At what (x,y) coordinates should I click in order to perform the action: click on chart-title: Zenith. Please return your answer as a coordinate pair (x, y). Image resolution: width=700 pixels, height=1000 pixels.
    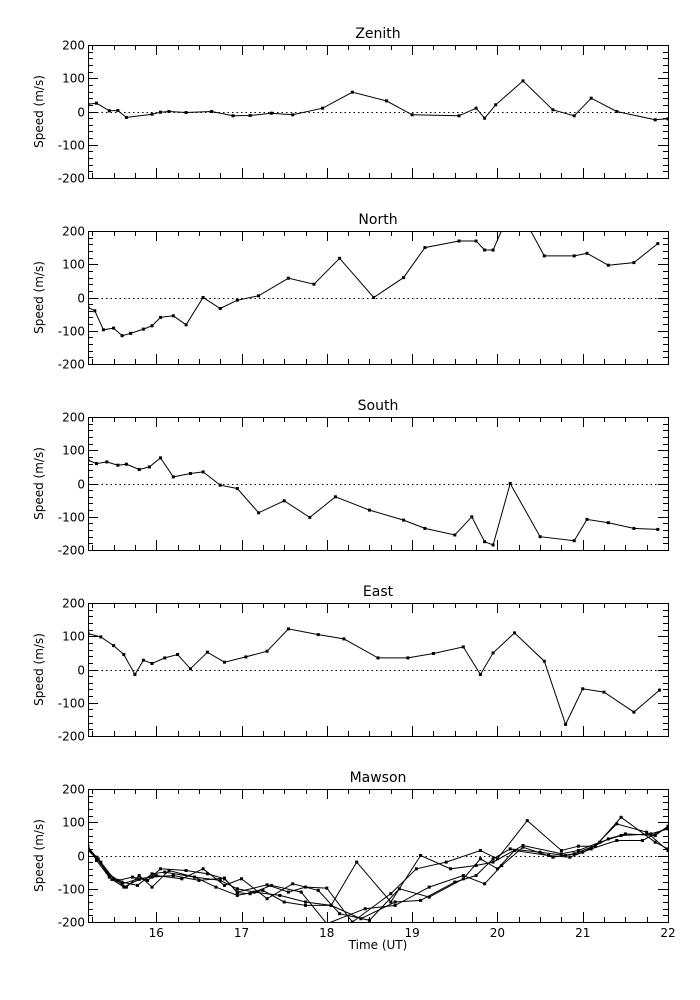
    Looking at the image, I should click on (377, 34).